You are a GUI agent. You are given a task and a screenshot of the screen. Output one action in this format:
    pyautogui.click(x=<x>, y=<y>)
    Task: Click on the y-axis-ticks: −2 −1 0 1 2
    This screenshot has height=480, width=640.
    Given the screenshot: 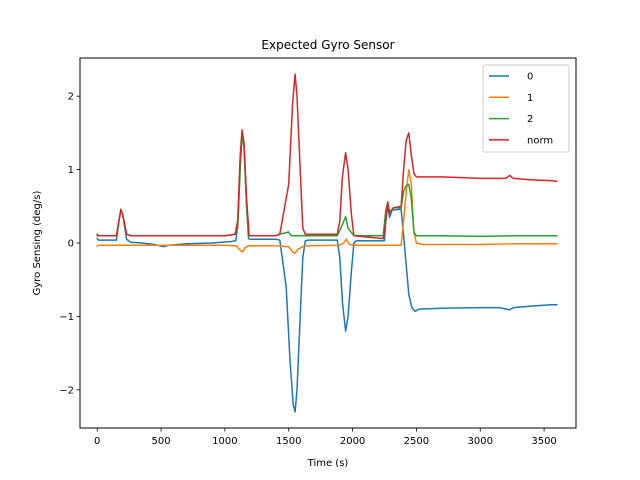 What is the action you would take?
    pyautogui.click(x=69, y=244)
    